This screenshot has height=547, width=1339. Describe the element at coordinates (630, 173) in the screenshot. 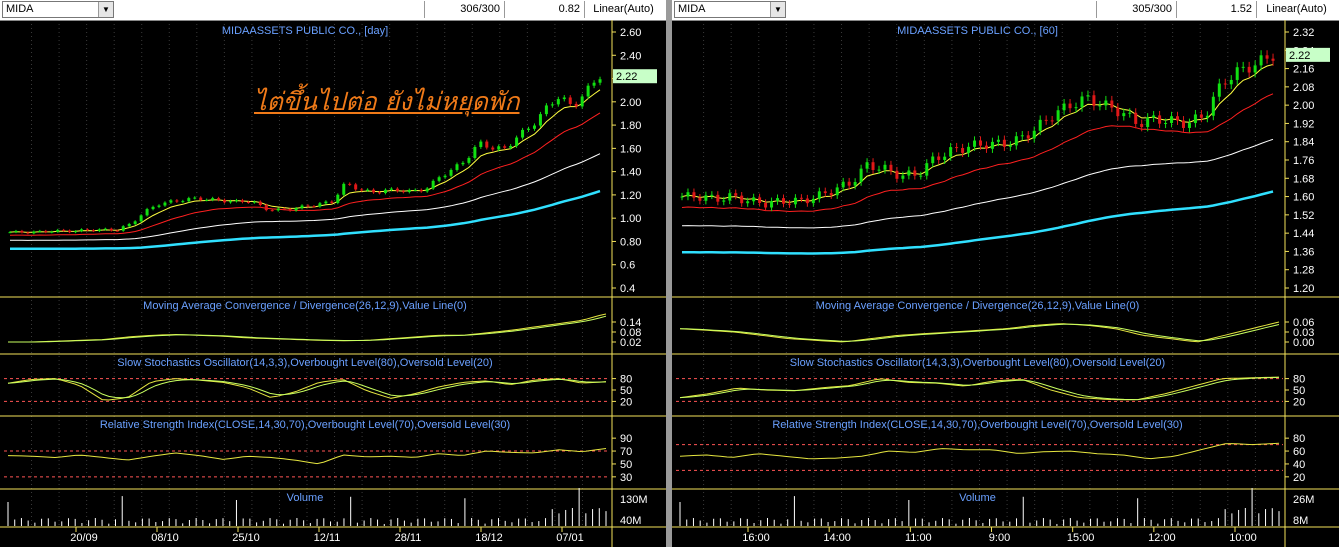

I see `price-tick-label: 1.40` at that location.